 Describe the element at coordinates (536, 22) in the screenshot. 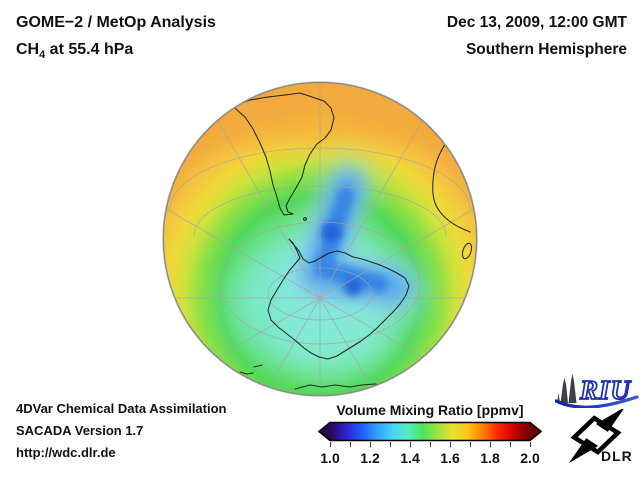

I see `datetime-label: Dec 13, 2009, 12:00 GMT` at that location.